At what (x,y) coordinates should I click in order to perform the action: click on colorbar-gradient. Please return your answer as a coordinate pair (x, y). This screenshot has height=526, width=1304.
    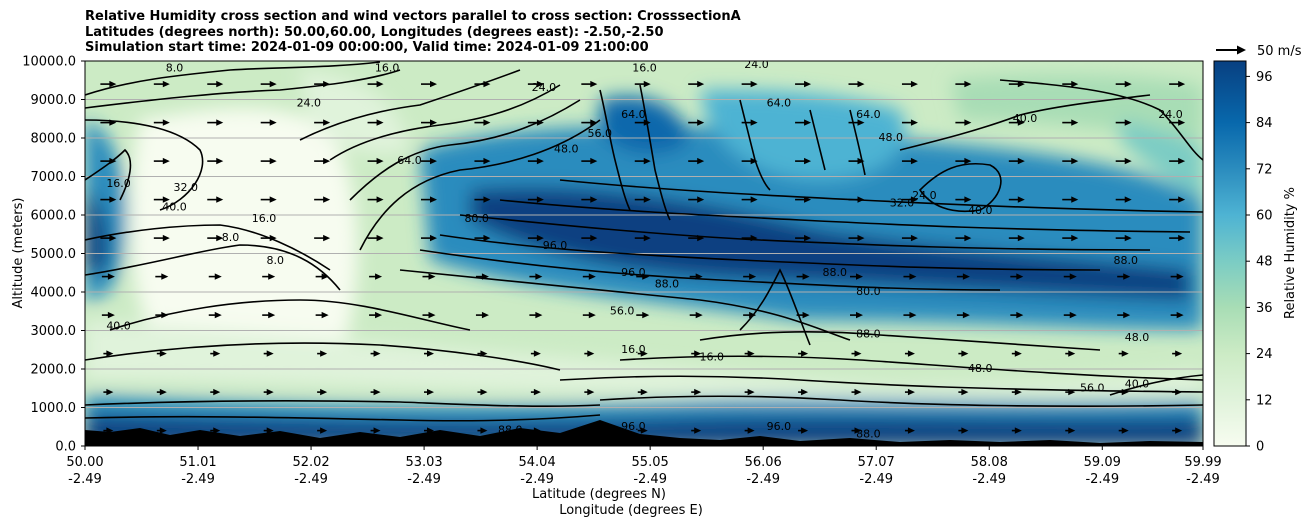
    Looking at the image, I should click on (1230, 253).